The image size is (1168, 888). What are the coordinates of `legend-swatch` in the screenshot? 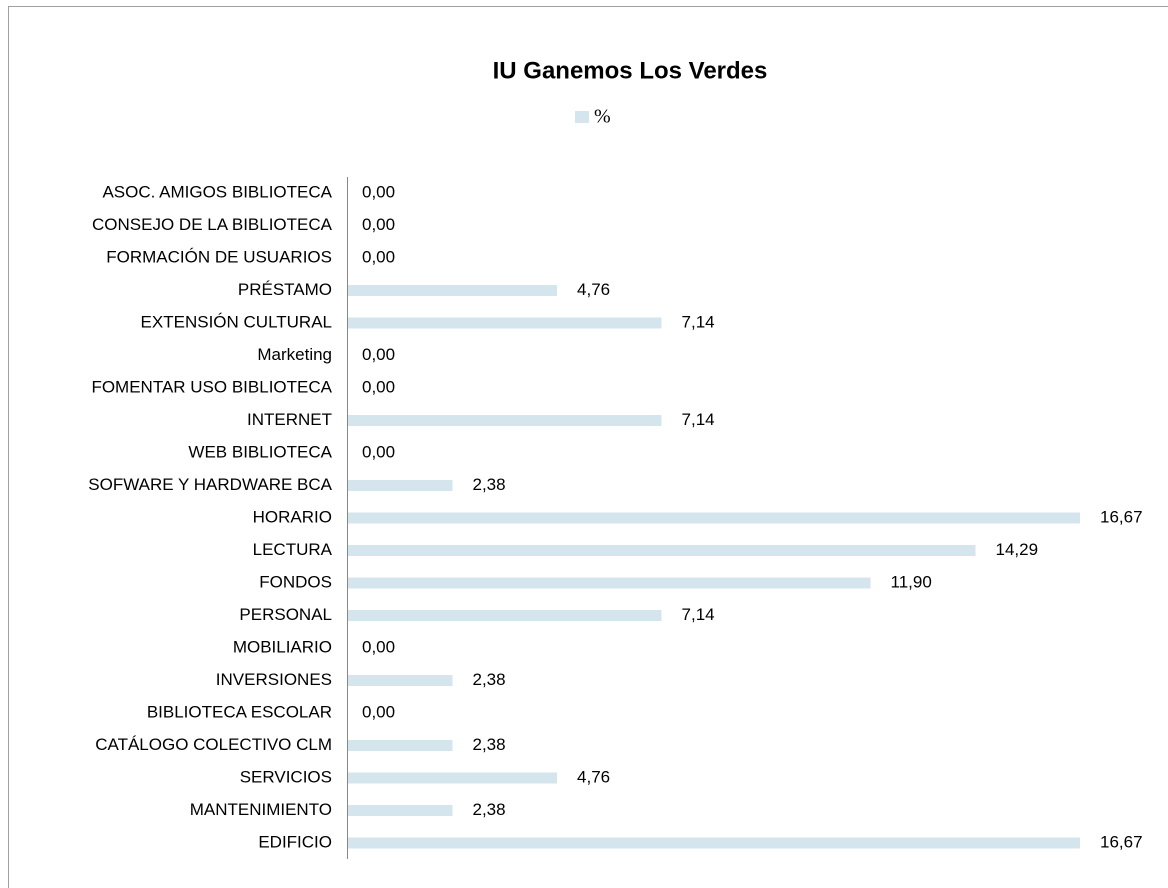 It's located at (582, 117).